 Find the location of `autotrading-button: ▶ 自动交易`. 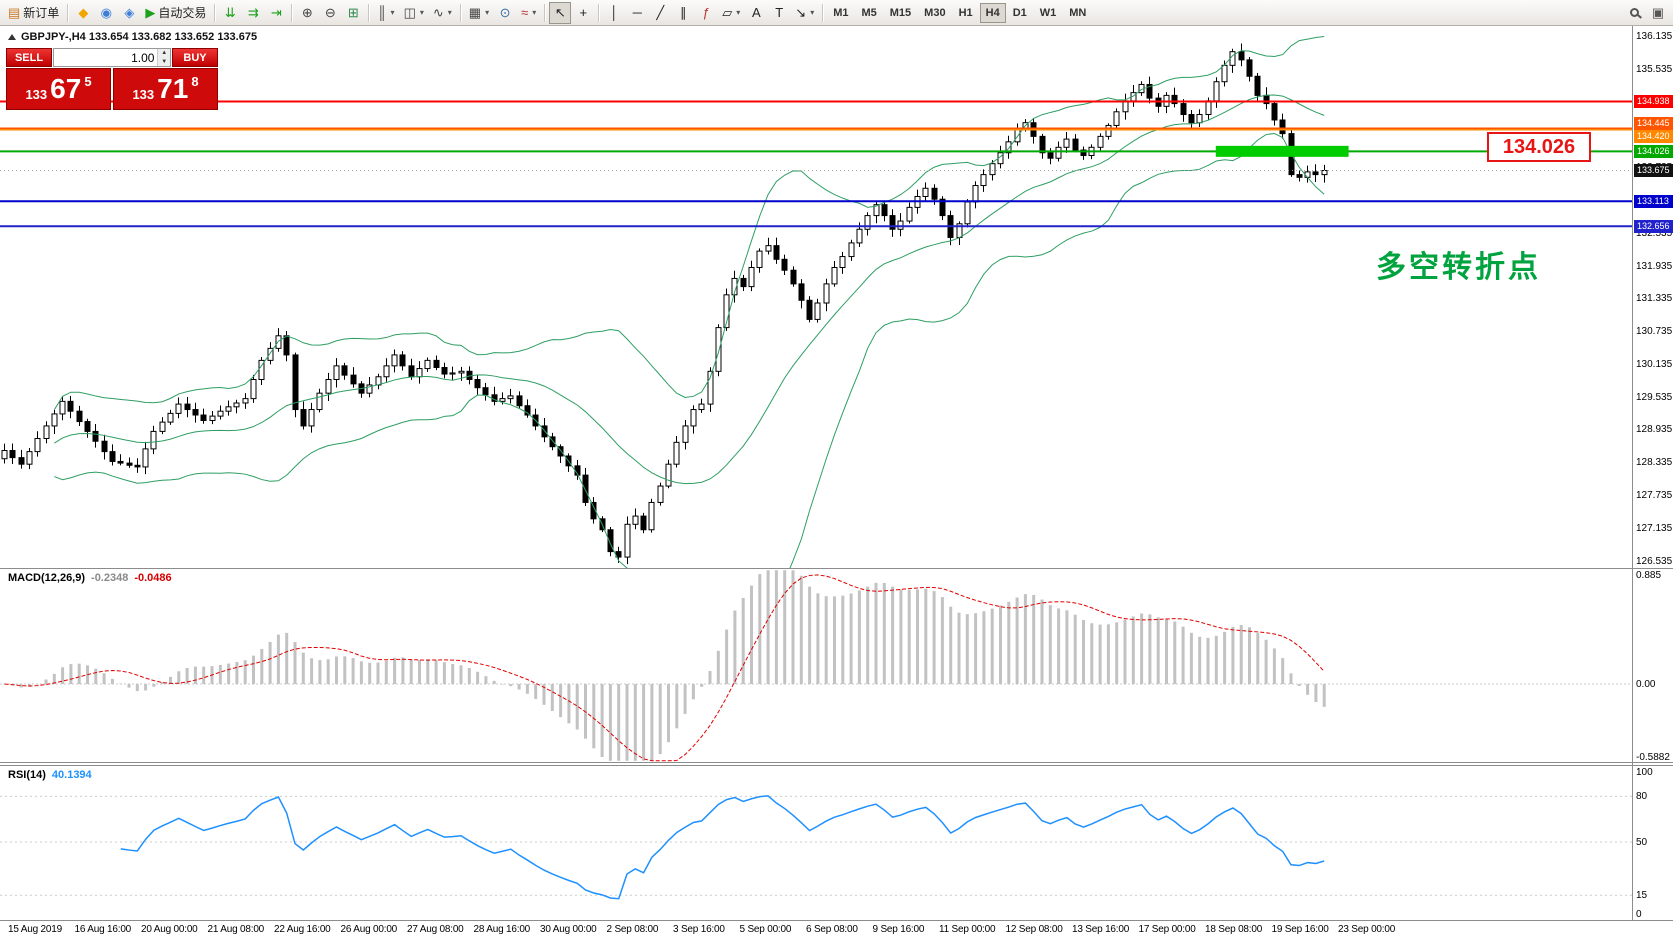

autotrading-button: ▶ 自动交易 is located at coordinates (175, 13).